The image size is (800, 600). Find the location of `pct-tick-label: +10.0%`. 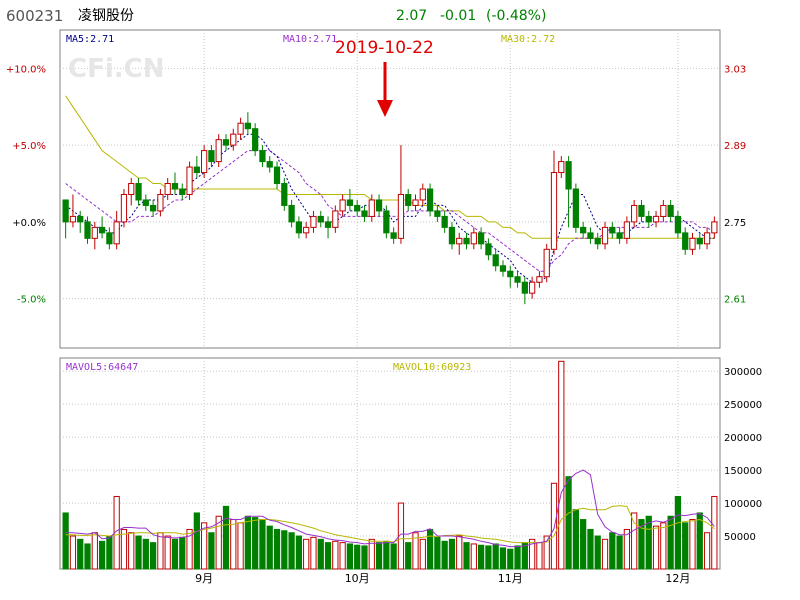

pct-tick-label: +10.0% is located at coordinates (26, 69).